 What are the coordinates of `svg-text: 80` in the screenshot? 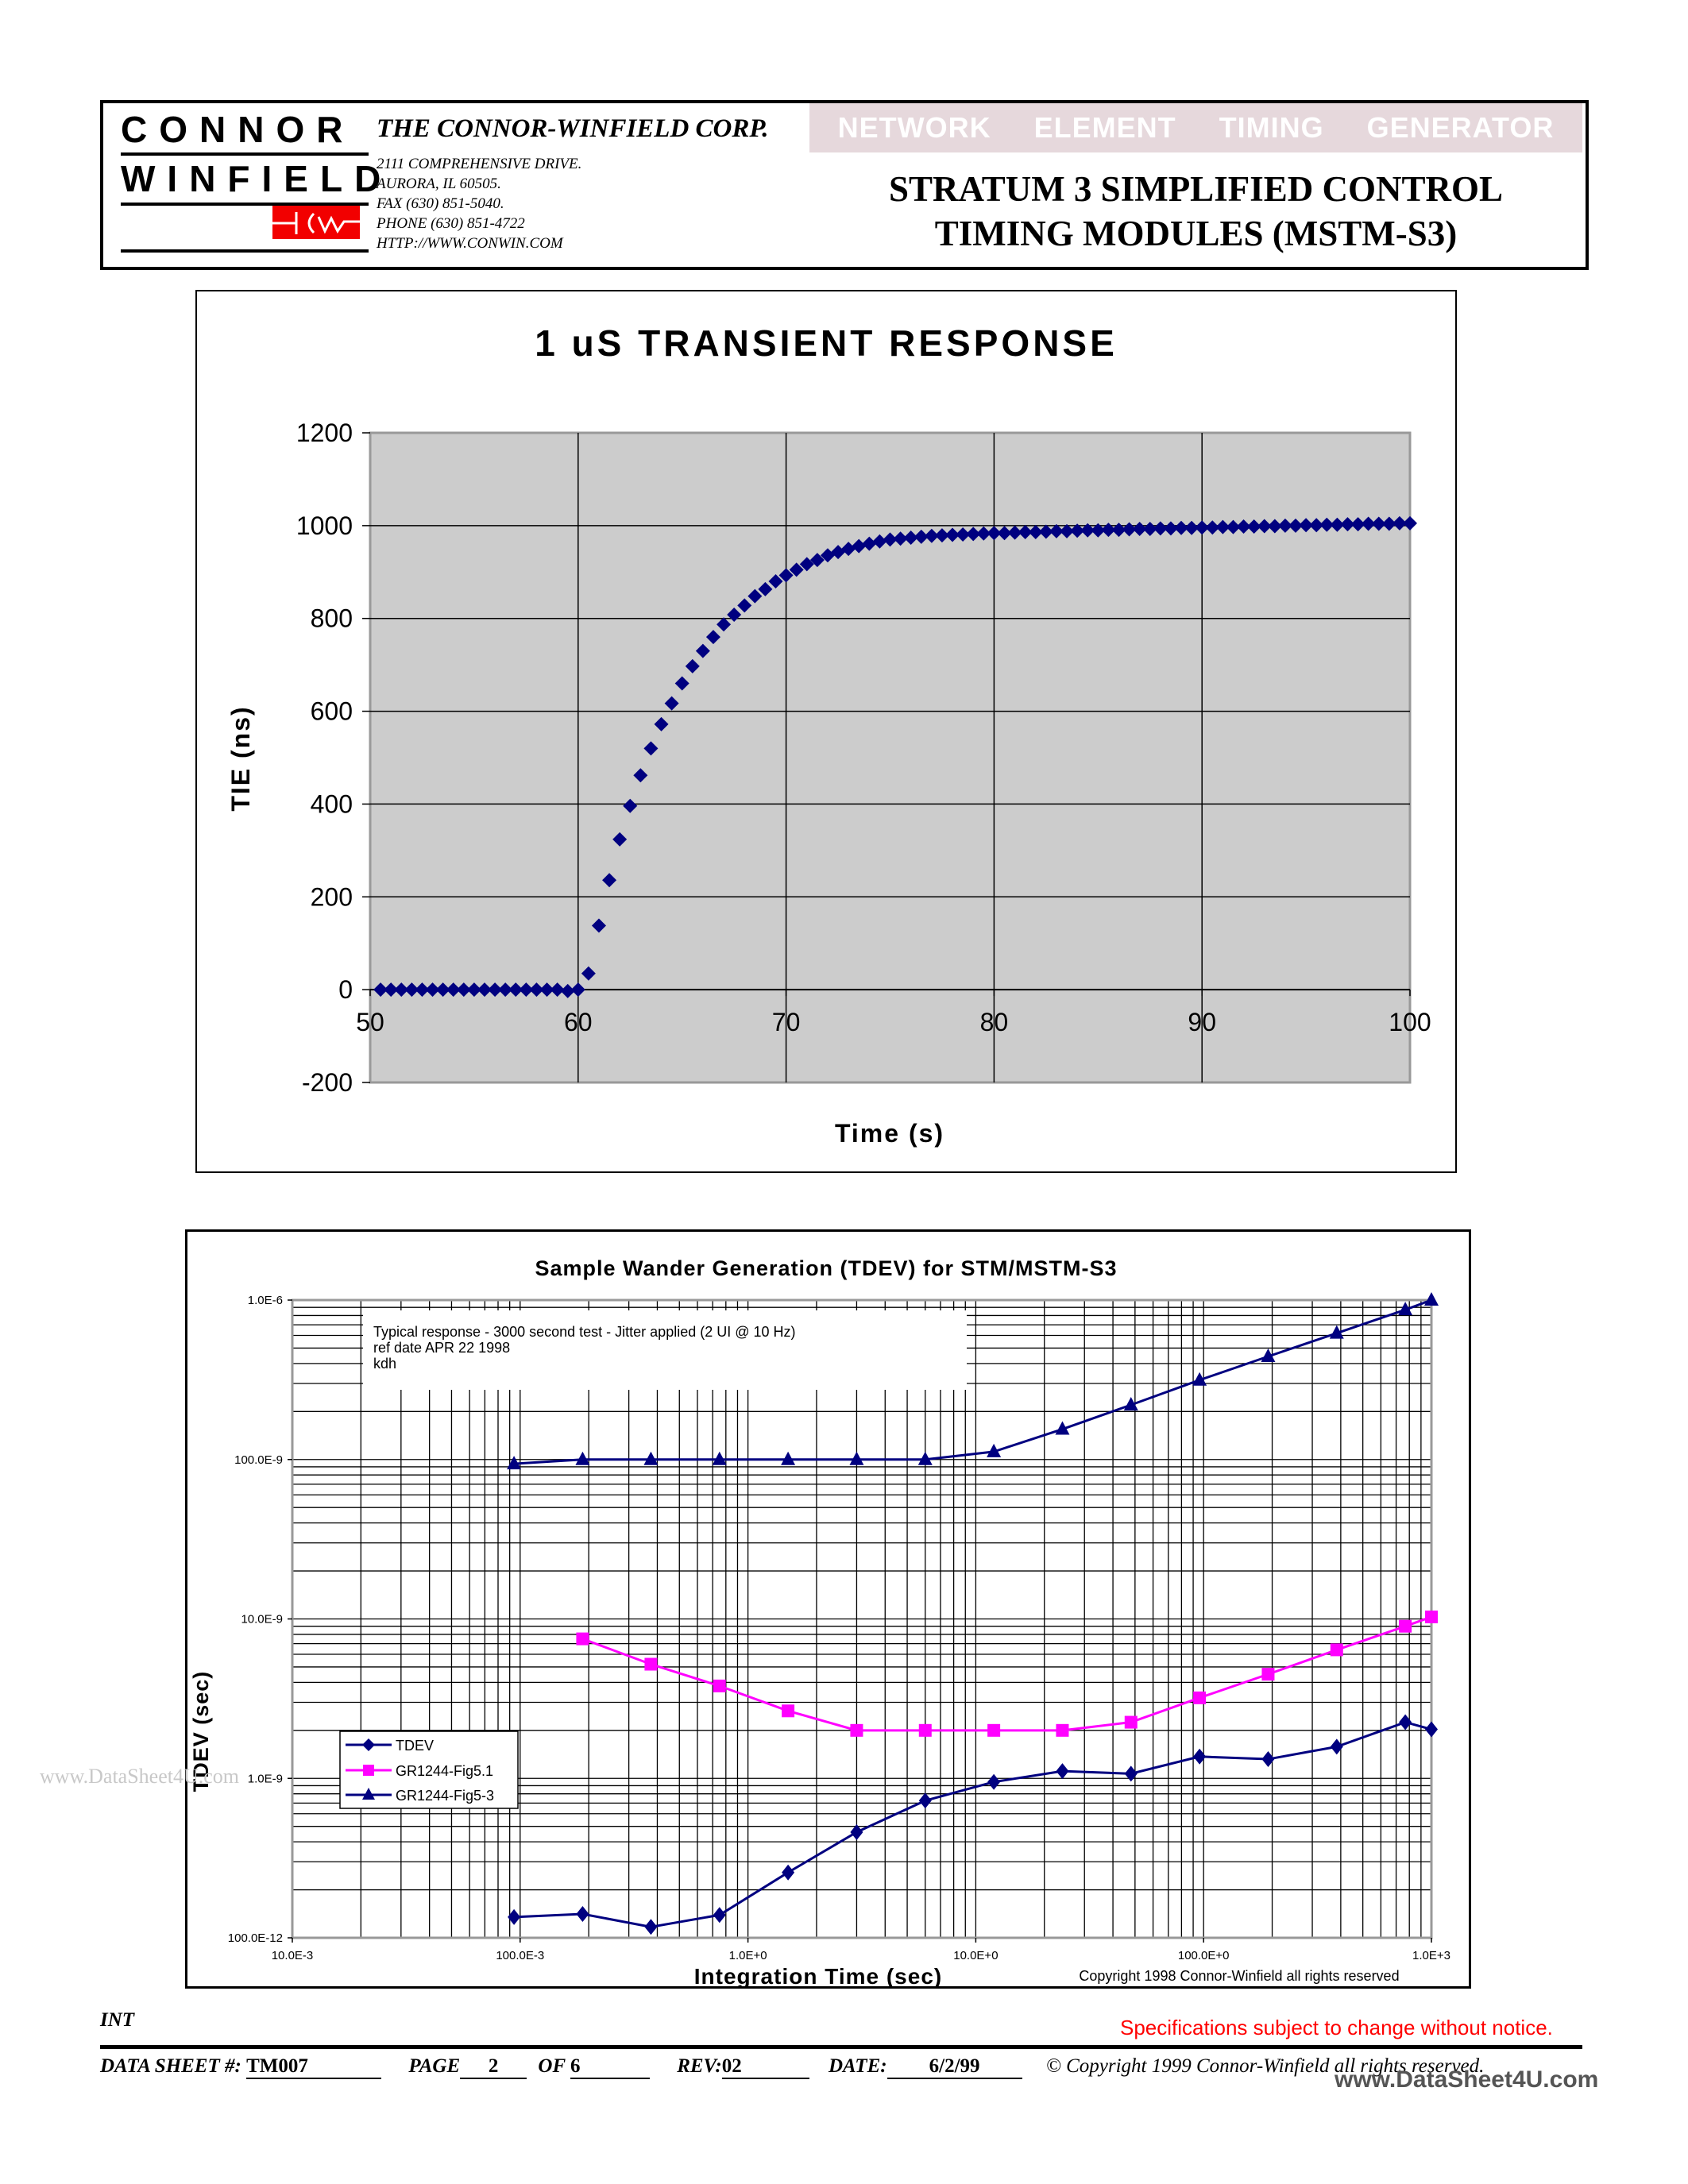 It's located at (995, 1022).